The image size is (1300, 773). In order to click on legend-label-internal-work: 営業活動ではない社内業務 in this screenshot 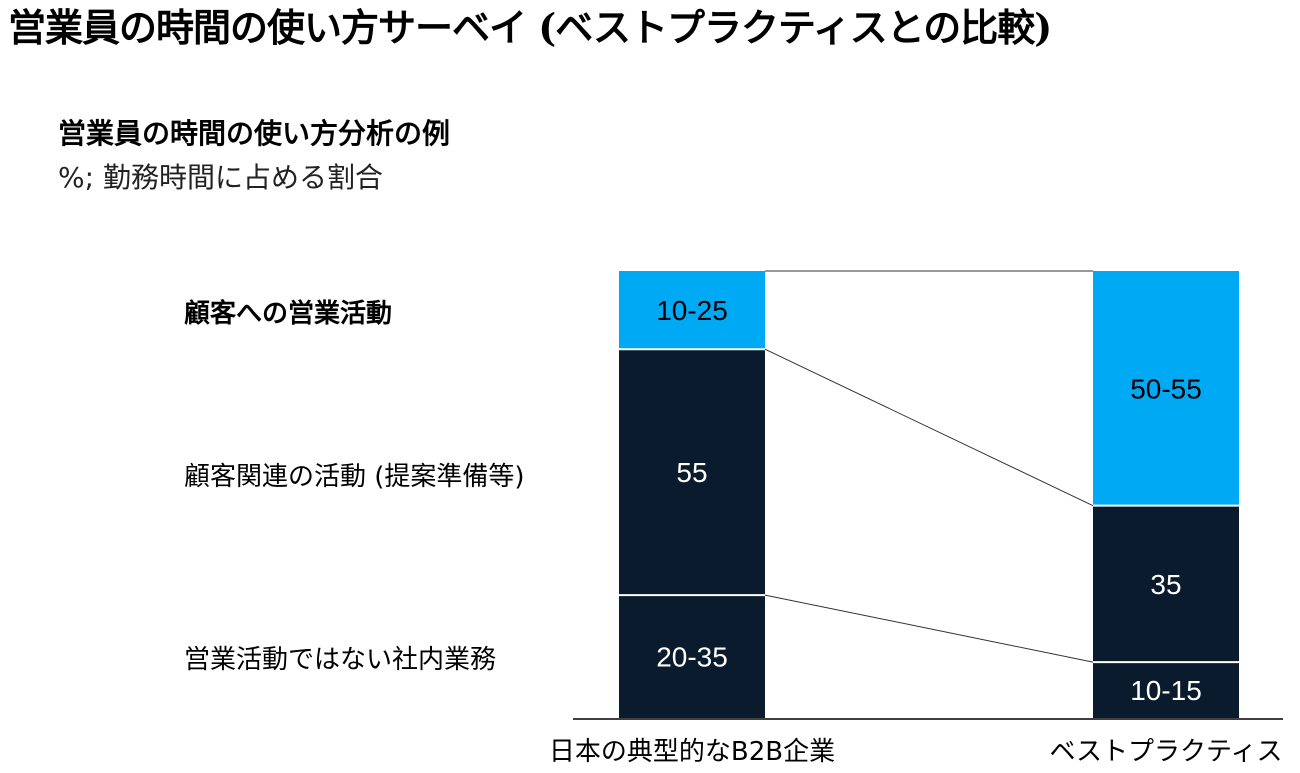, I will do `click(340, 660)`.